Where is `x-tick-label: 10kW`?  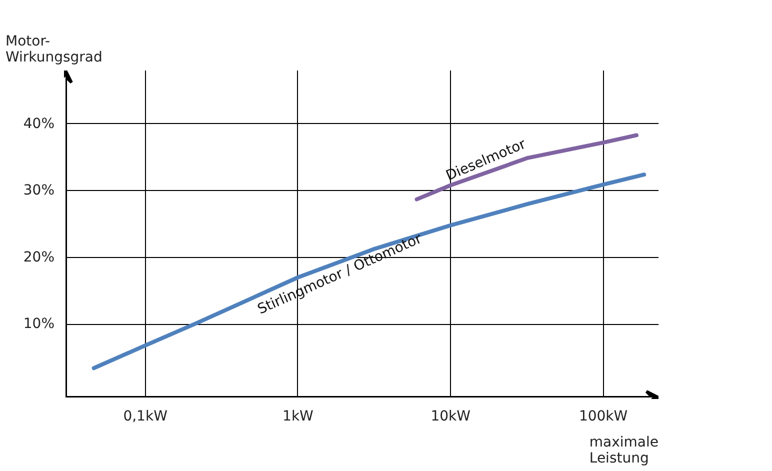 x-tick-label: 10kW is located at coordinates (450, 416).